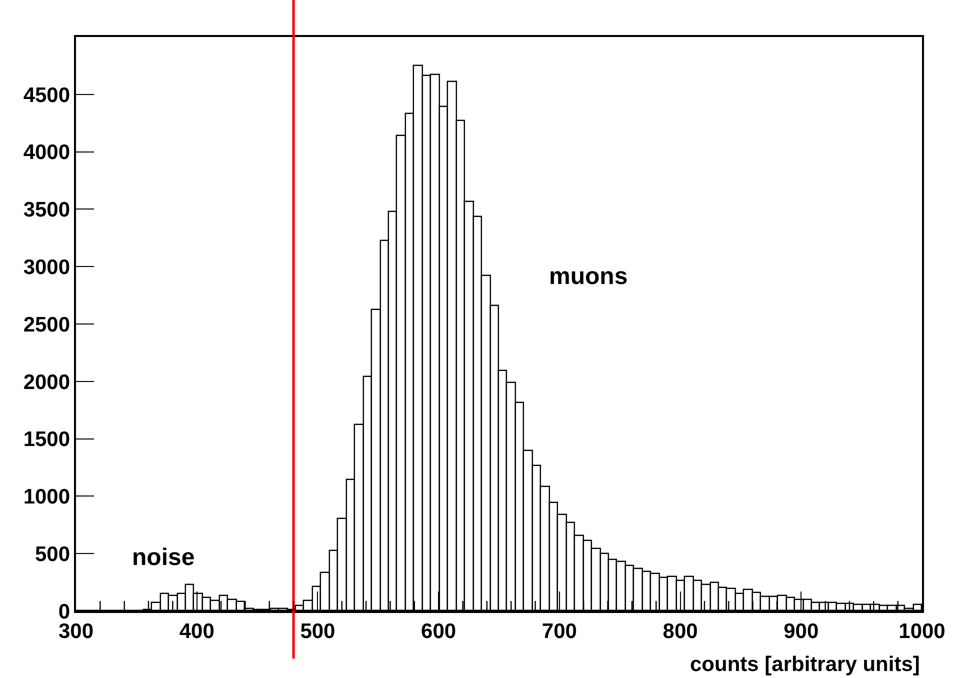  What do you see at coordinates (52, 554) in the screenshot?
I see `y-tick-label: 500` at bounding box center [52, 554].